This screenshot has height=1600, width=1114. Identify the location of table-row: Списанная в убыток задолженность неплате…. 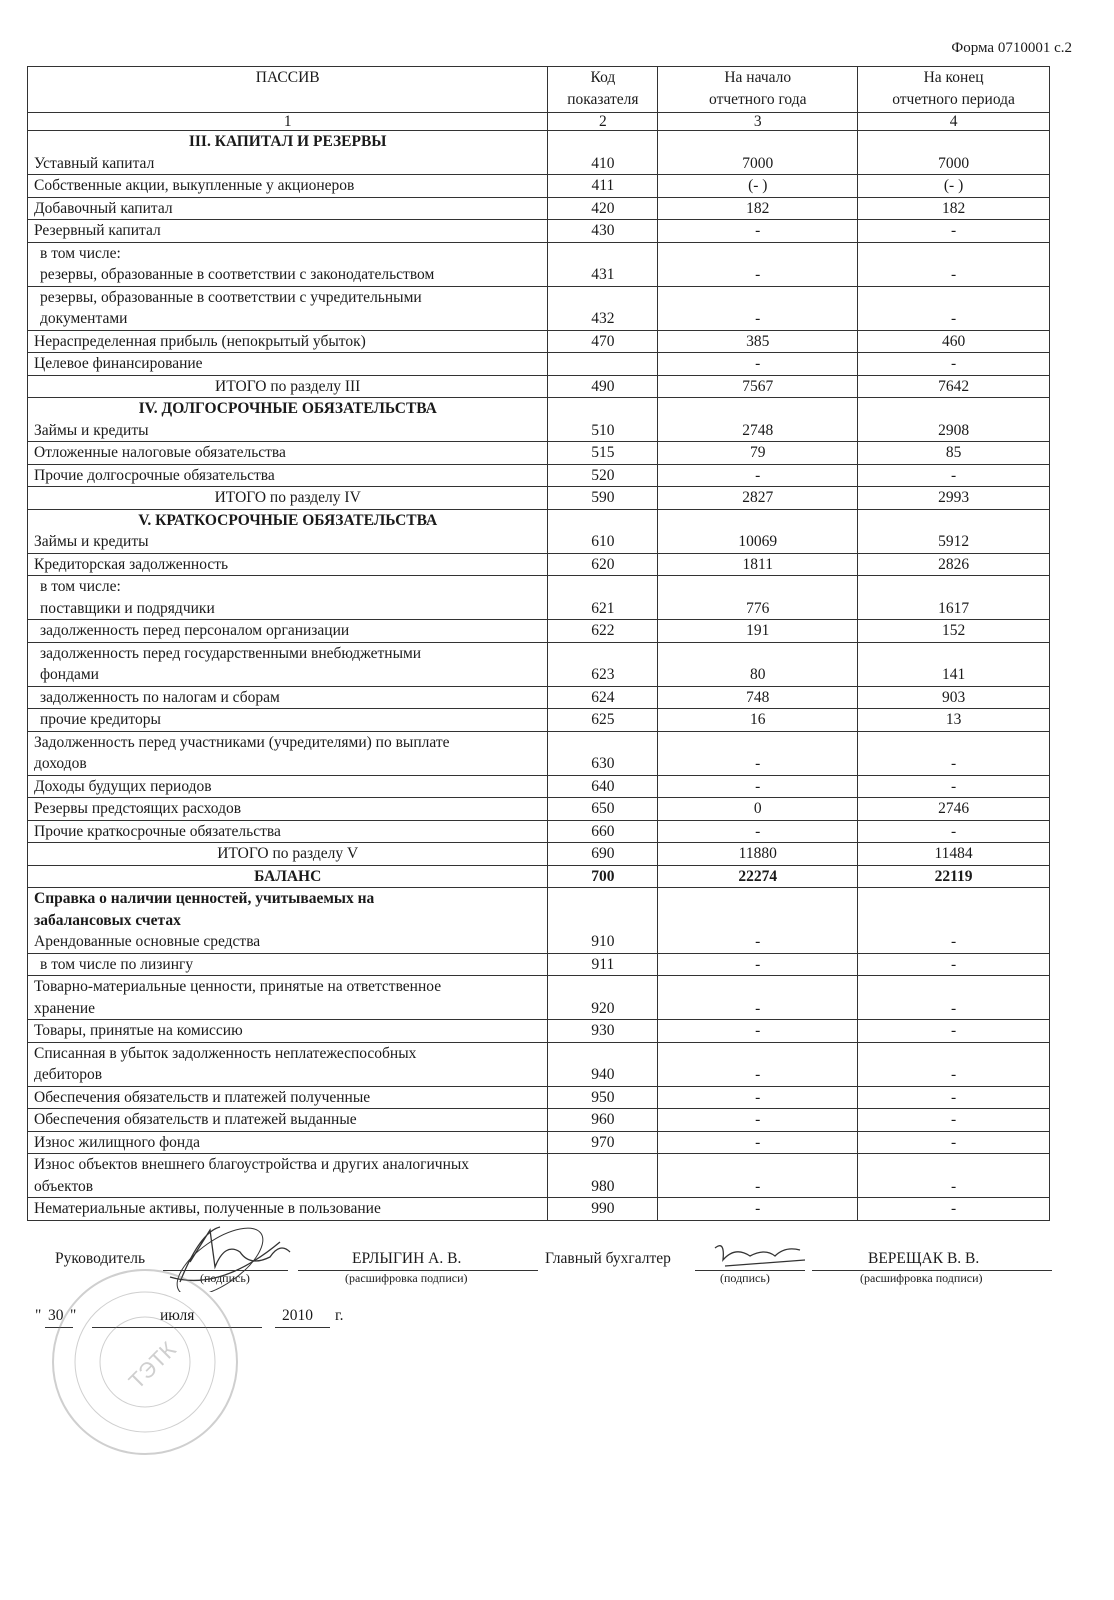
(538, 1064).